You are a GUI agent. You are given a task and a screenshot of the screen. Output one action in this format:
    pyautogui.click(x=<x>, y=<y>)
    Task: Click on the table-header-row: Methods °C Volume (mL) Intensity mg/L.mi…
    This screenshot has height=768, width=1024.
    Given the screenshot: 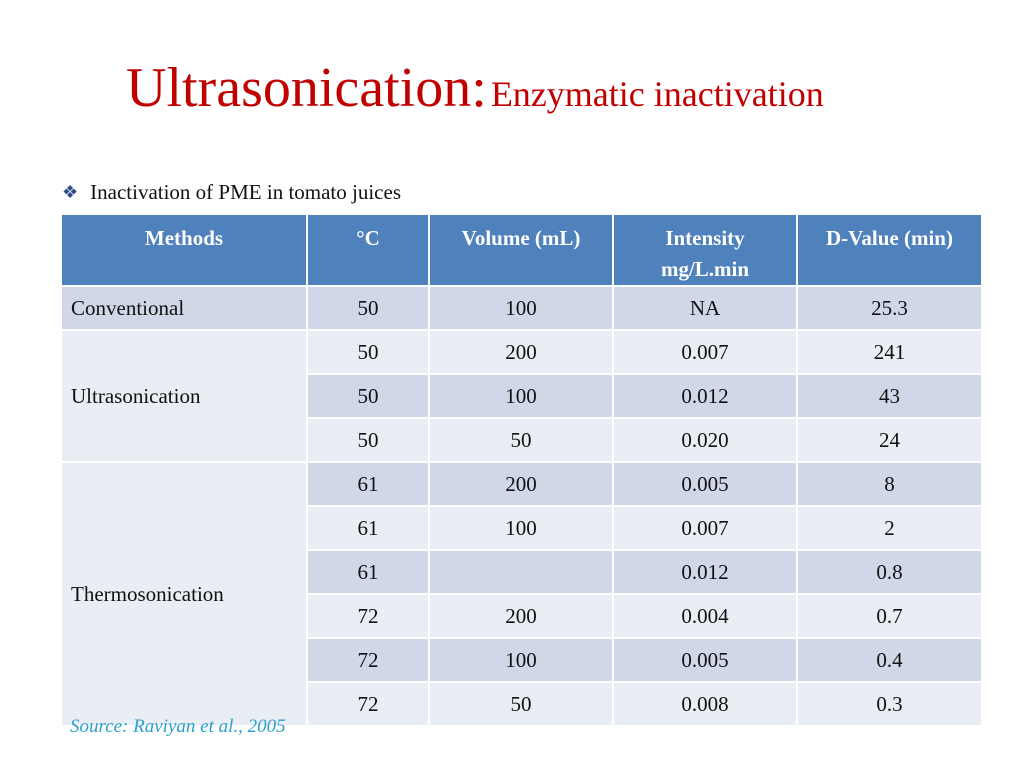 What is the action you would take?
    pyautogui.click(x=521, y=250)
    